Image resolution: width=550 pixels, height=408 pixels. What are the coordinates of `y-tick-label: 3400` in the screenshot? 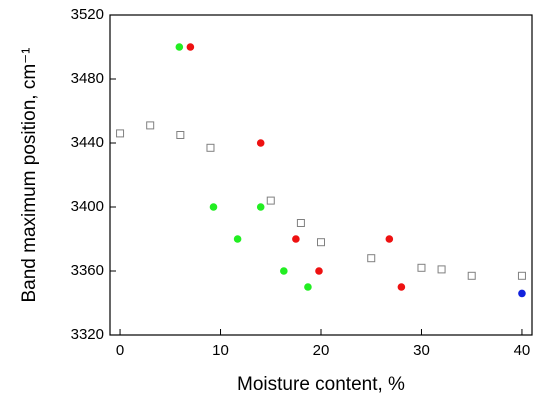 It's located at (87, 206).